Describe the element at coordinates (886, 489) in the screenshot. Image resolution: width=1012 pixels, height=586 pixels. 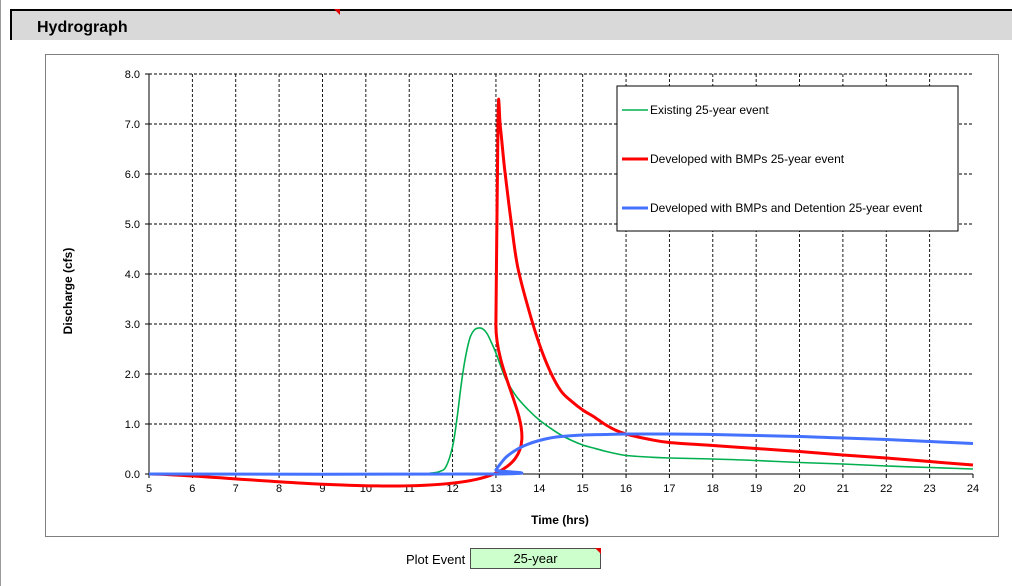
I see `x-tick-label: 22` at that location.